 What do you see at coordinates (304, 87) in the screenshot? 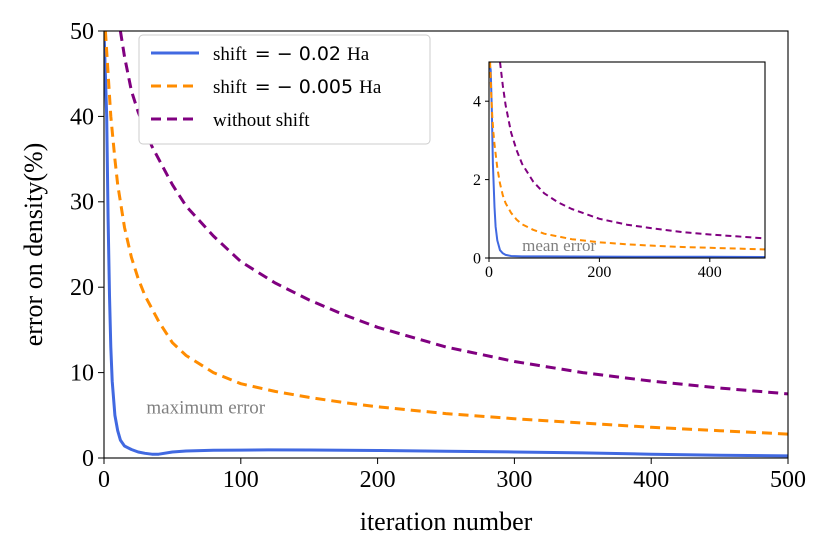
I see `legend-label-value: = − 0.005` at bounding box center [304, 87].